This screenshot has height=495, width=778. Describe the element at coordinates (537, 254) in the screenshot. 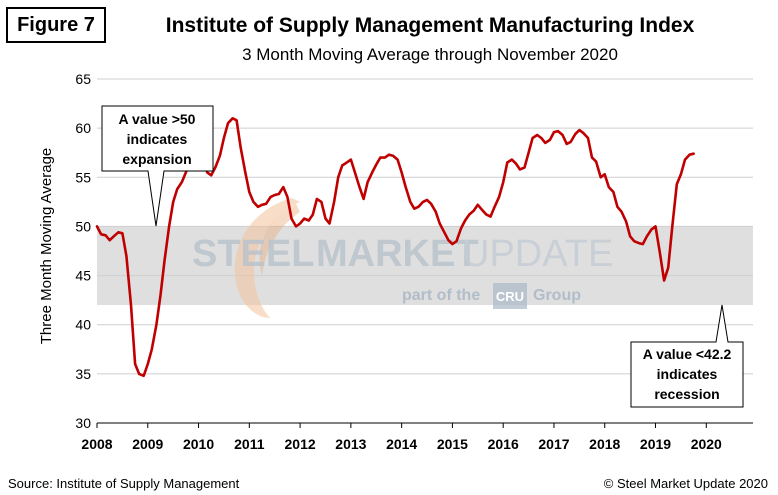

I see `watermark-word-update: UPDATE` at that location.